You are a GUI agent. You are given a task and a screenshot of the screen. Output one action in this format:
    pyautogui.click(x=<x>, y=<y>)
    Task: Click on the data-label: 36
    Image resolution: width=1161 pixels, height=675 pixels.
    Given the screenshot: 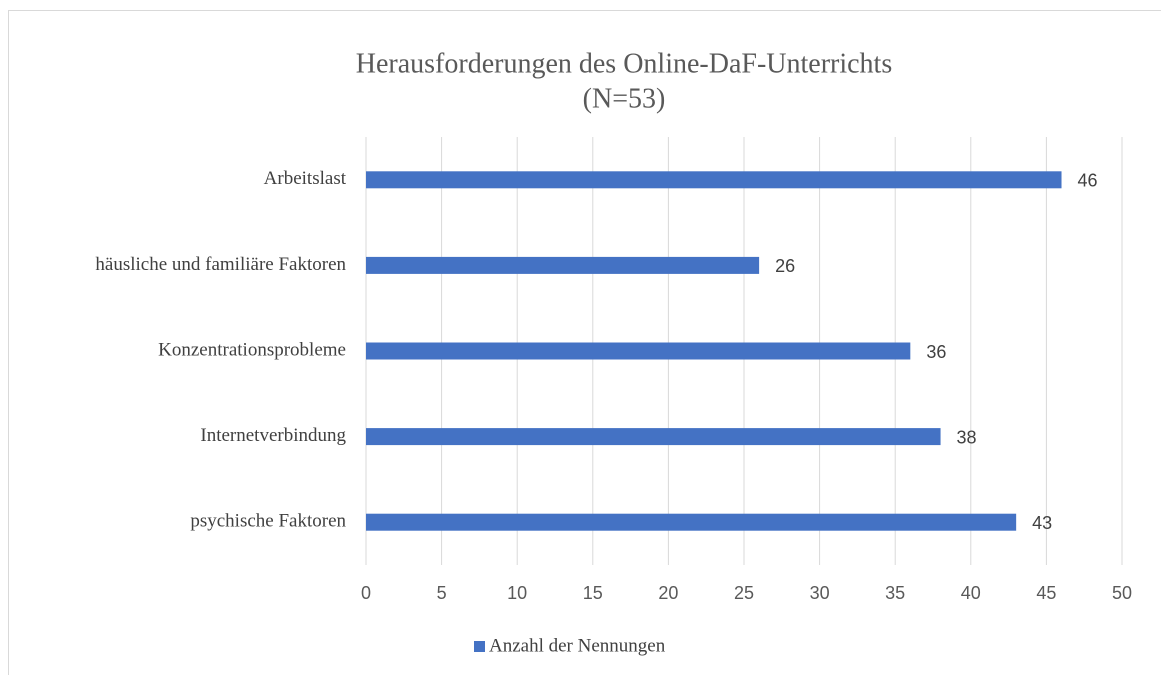 What is the action you would take?
    pyautogui.click(x=936, y=352)
    